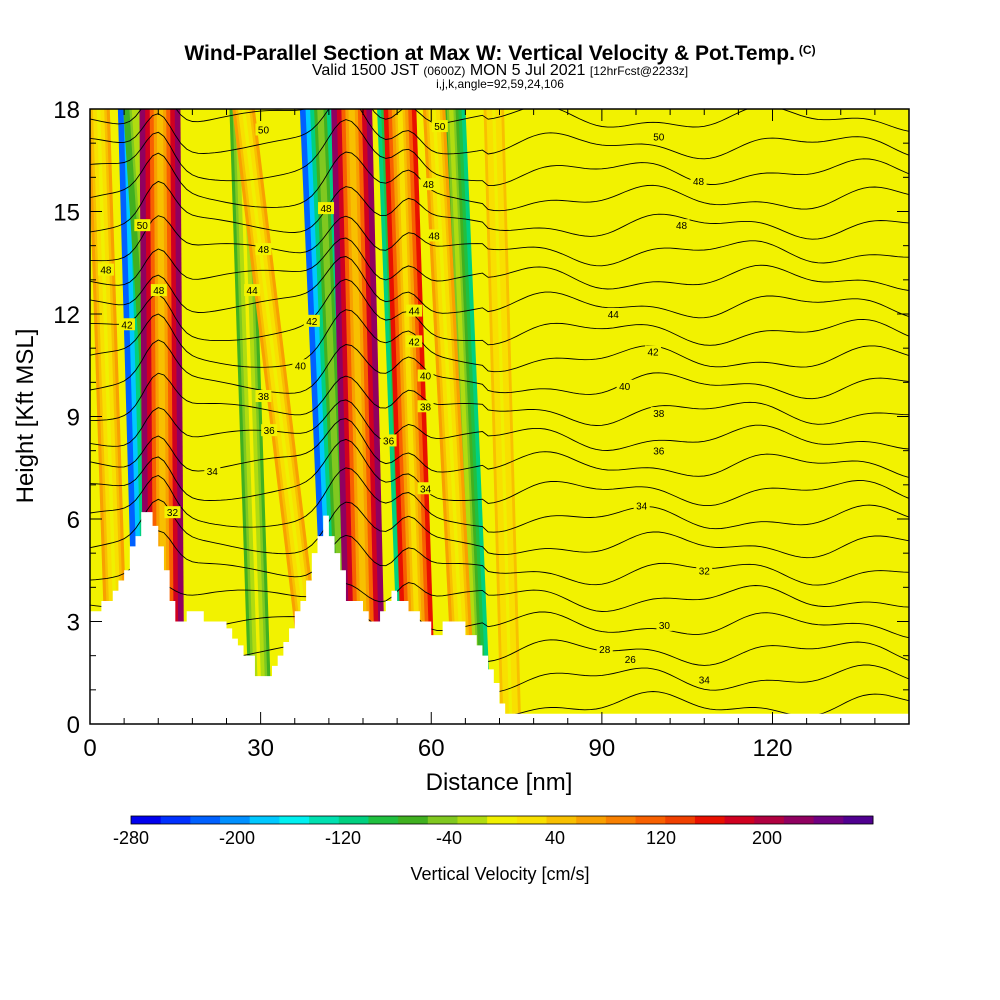  What do you see at coordinates (772, 748) in the screenshot?
I see `x-tick-label: 120` at bounding box center [772, 748].